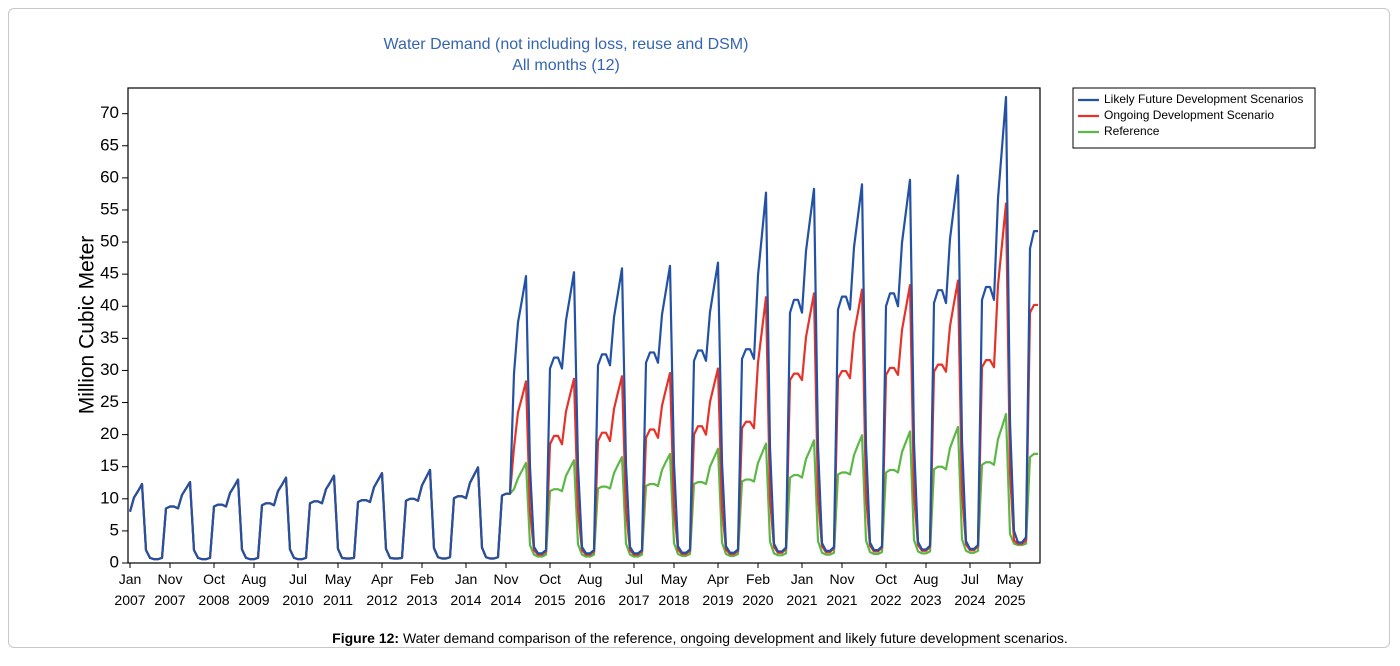 Image resolution: width=1400 pixels, height=666 pixels. What do you see at coordinates (109, 401) in the screenshot?
I see `y-tick-label: 25` at bounding box center [109, 401].